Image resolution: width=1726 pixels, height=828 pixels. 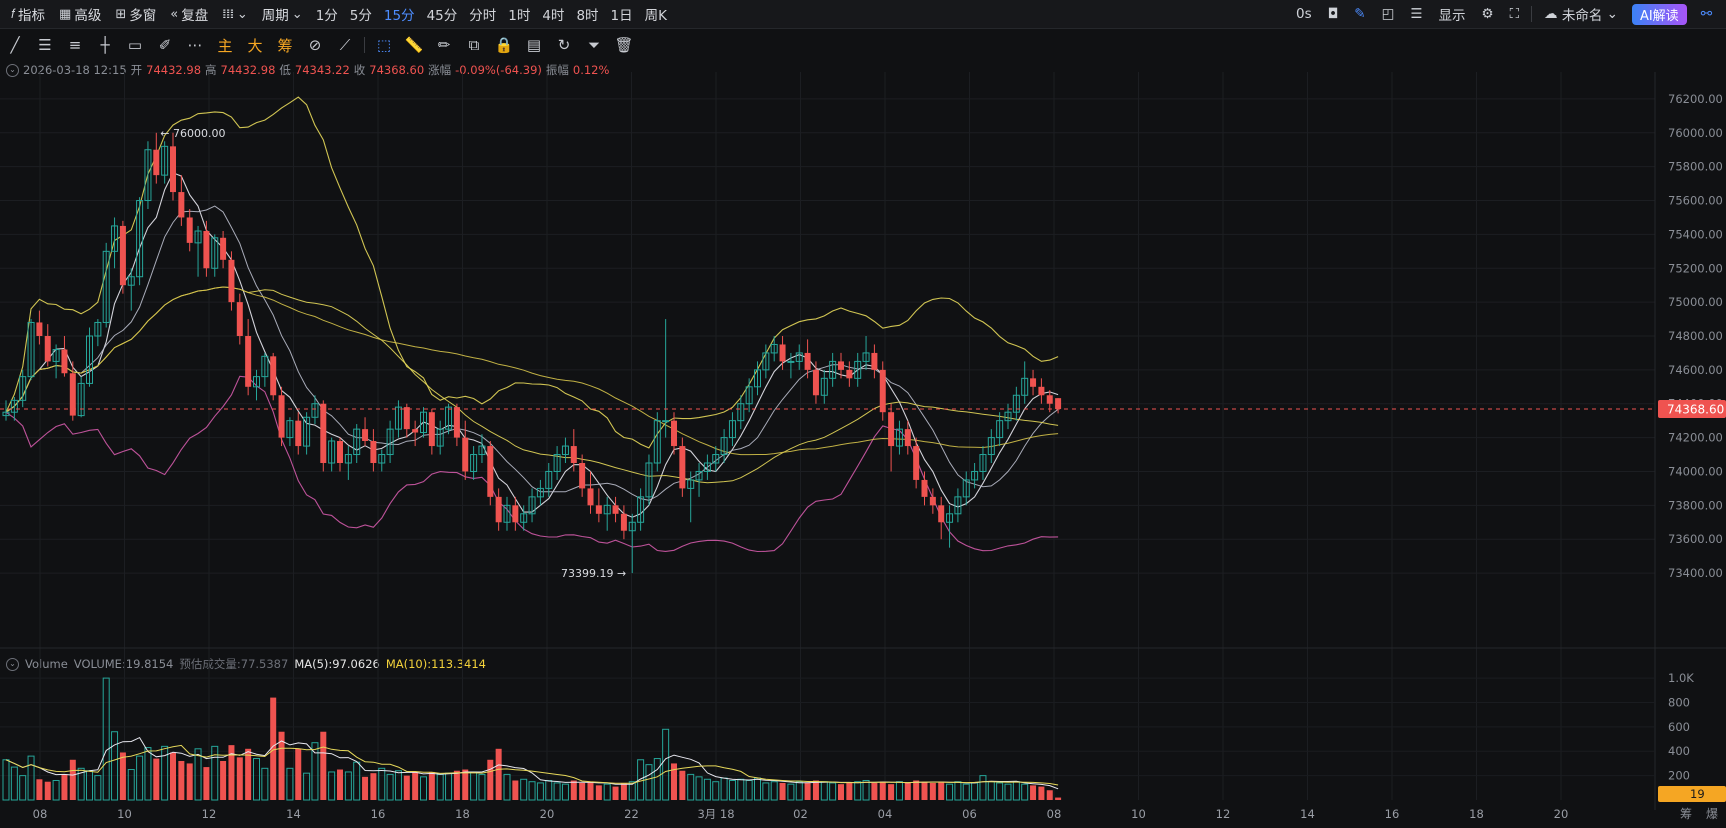 What do you see at coordinates (135, 45) in the screenshot?
I see `rectangle-icon: ▭` at bounding box center [135, 45].